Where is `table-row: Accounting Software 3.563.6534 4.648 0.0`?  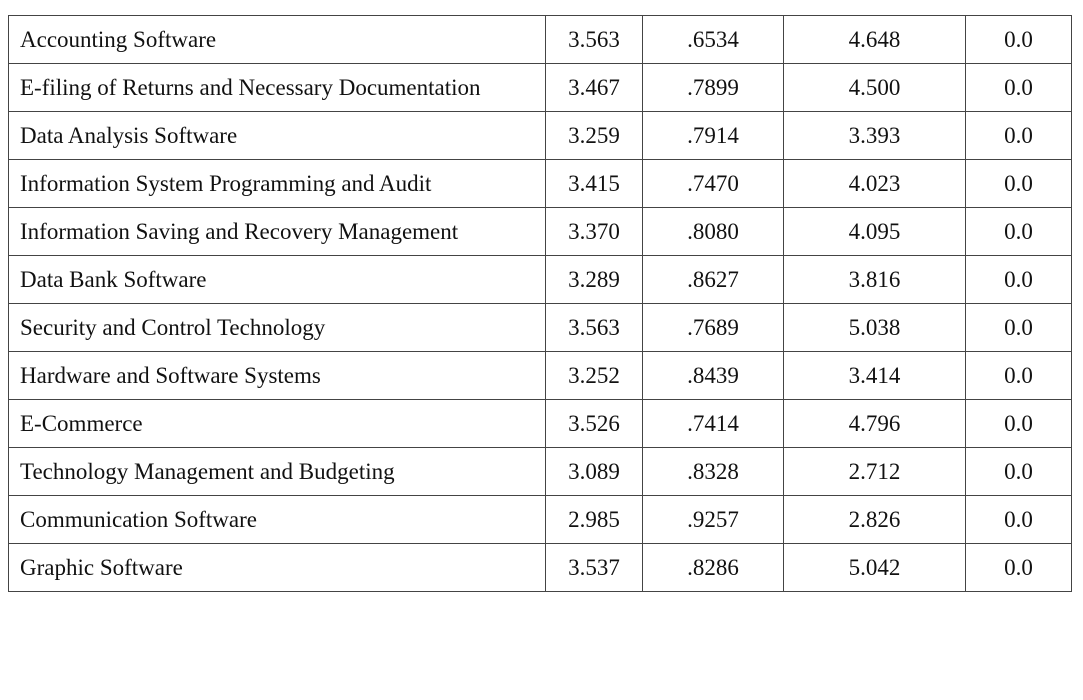
table-row: Accounting Software 3.563.6534 4.648 0.0 is located at coordinates (540, 39).